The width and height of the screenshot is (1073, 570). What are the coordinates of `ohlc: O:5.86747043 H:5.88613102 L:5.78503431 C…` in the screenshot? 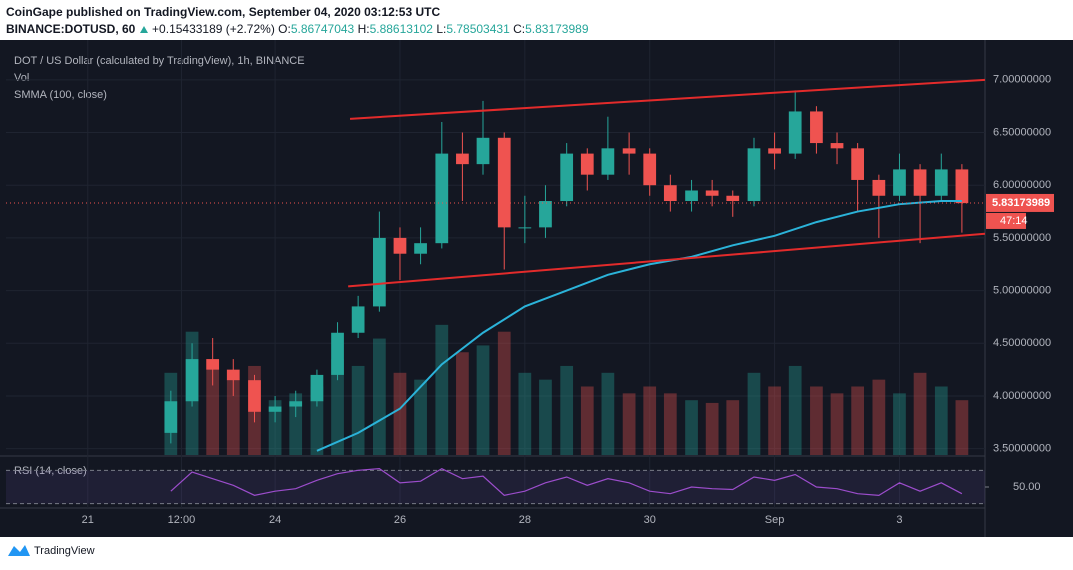 It's located at (433, 29).